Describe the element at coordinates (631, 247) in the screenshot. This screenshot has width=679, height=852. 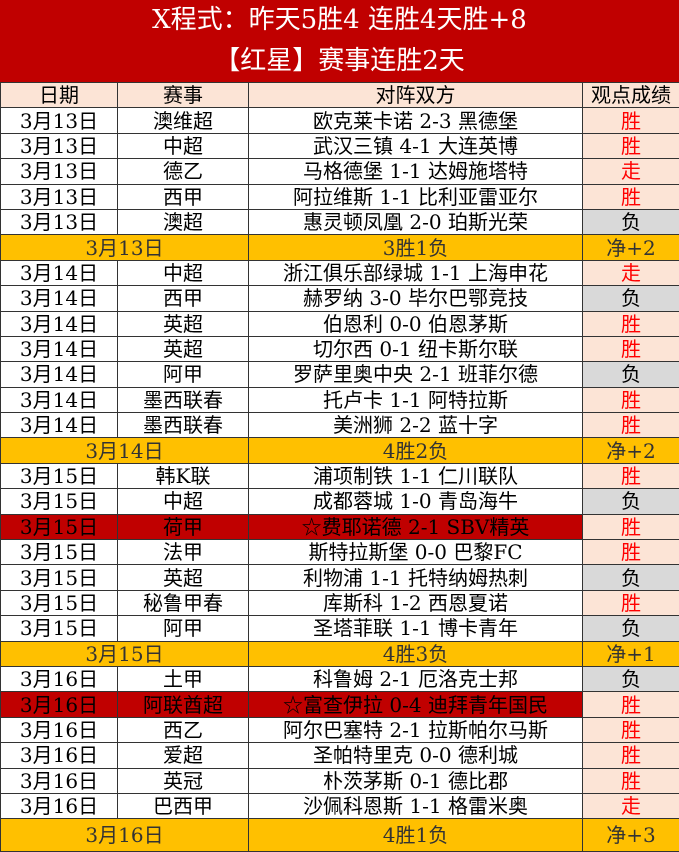
I see `summary-net: 净+2` at that location.